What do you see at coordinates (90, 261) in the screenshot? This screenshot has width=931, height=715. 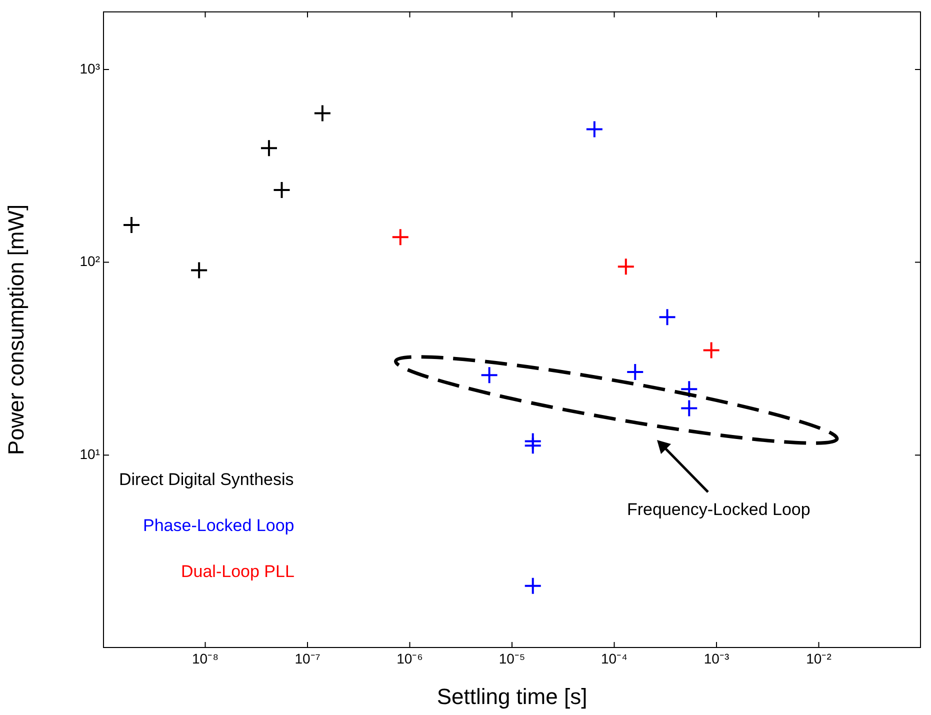 I see `y-tick-label: 10²` at bounding box center [90, 261].